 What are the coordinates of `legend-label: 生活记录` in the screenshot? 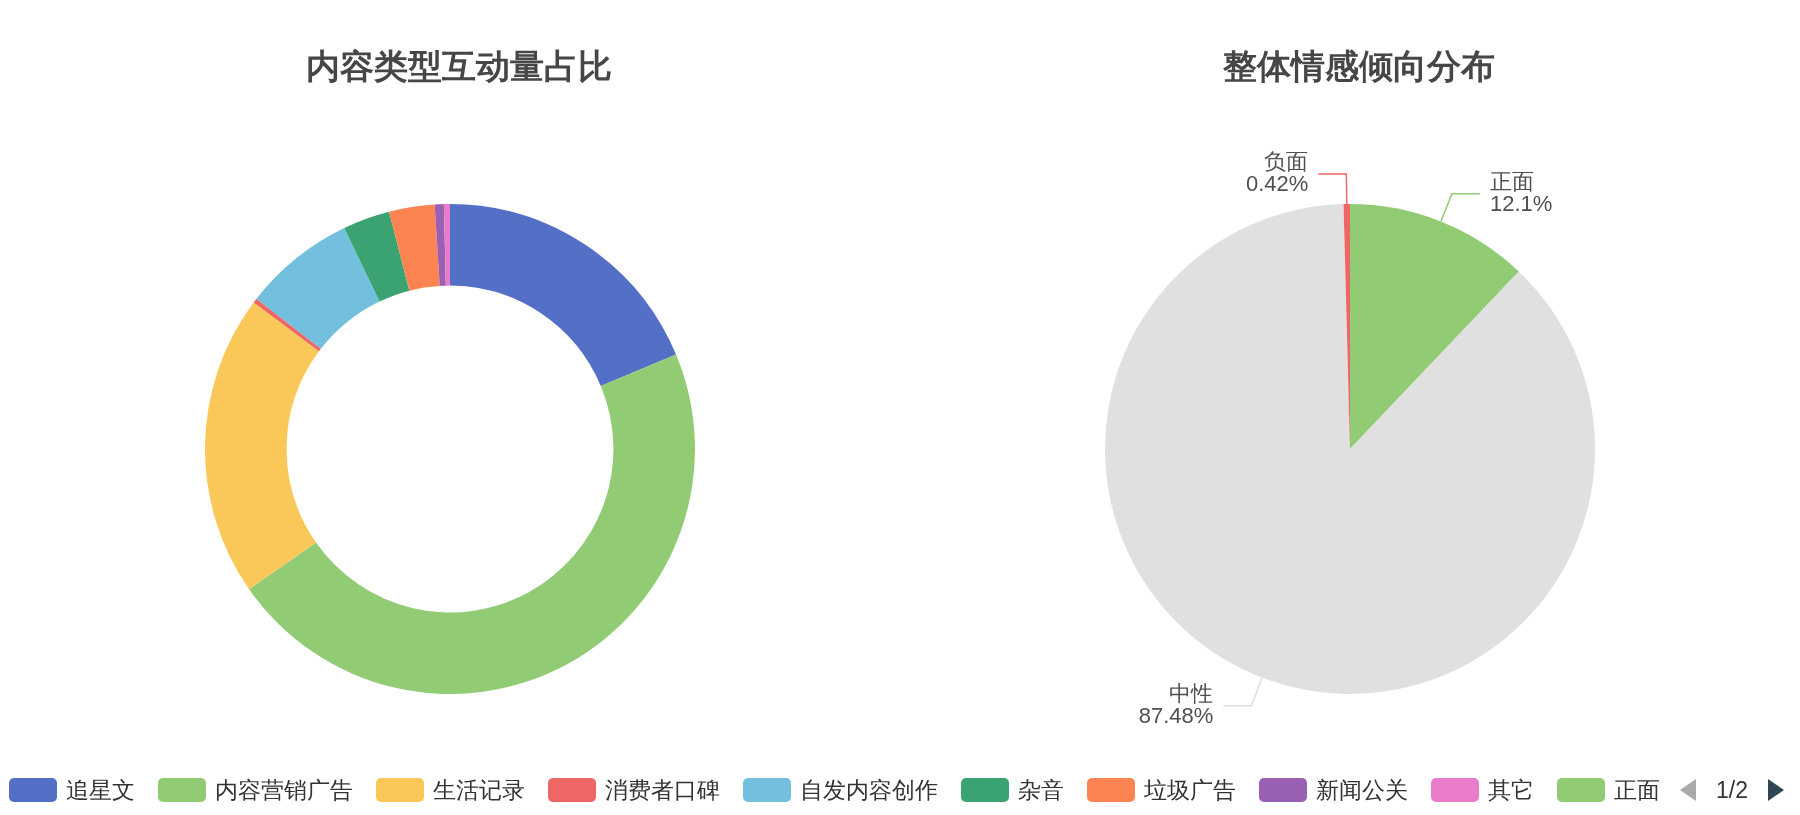 It's located at (479, 790).